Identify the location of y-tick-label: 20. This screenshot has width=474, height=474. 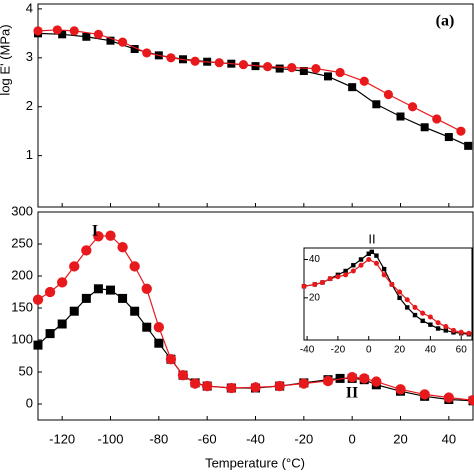
(315, 297).